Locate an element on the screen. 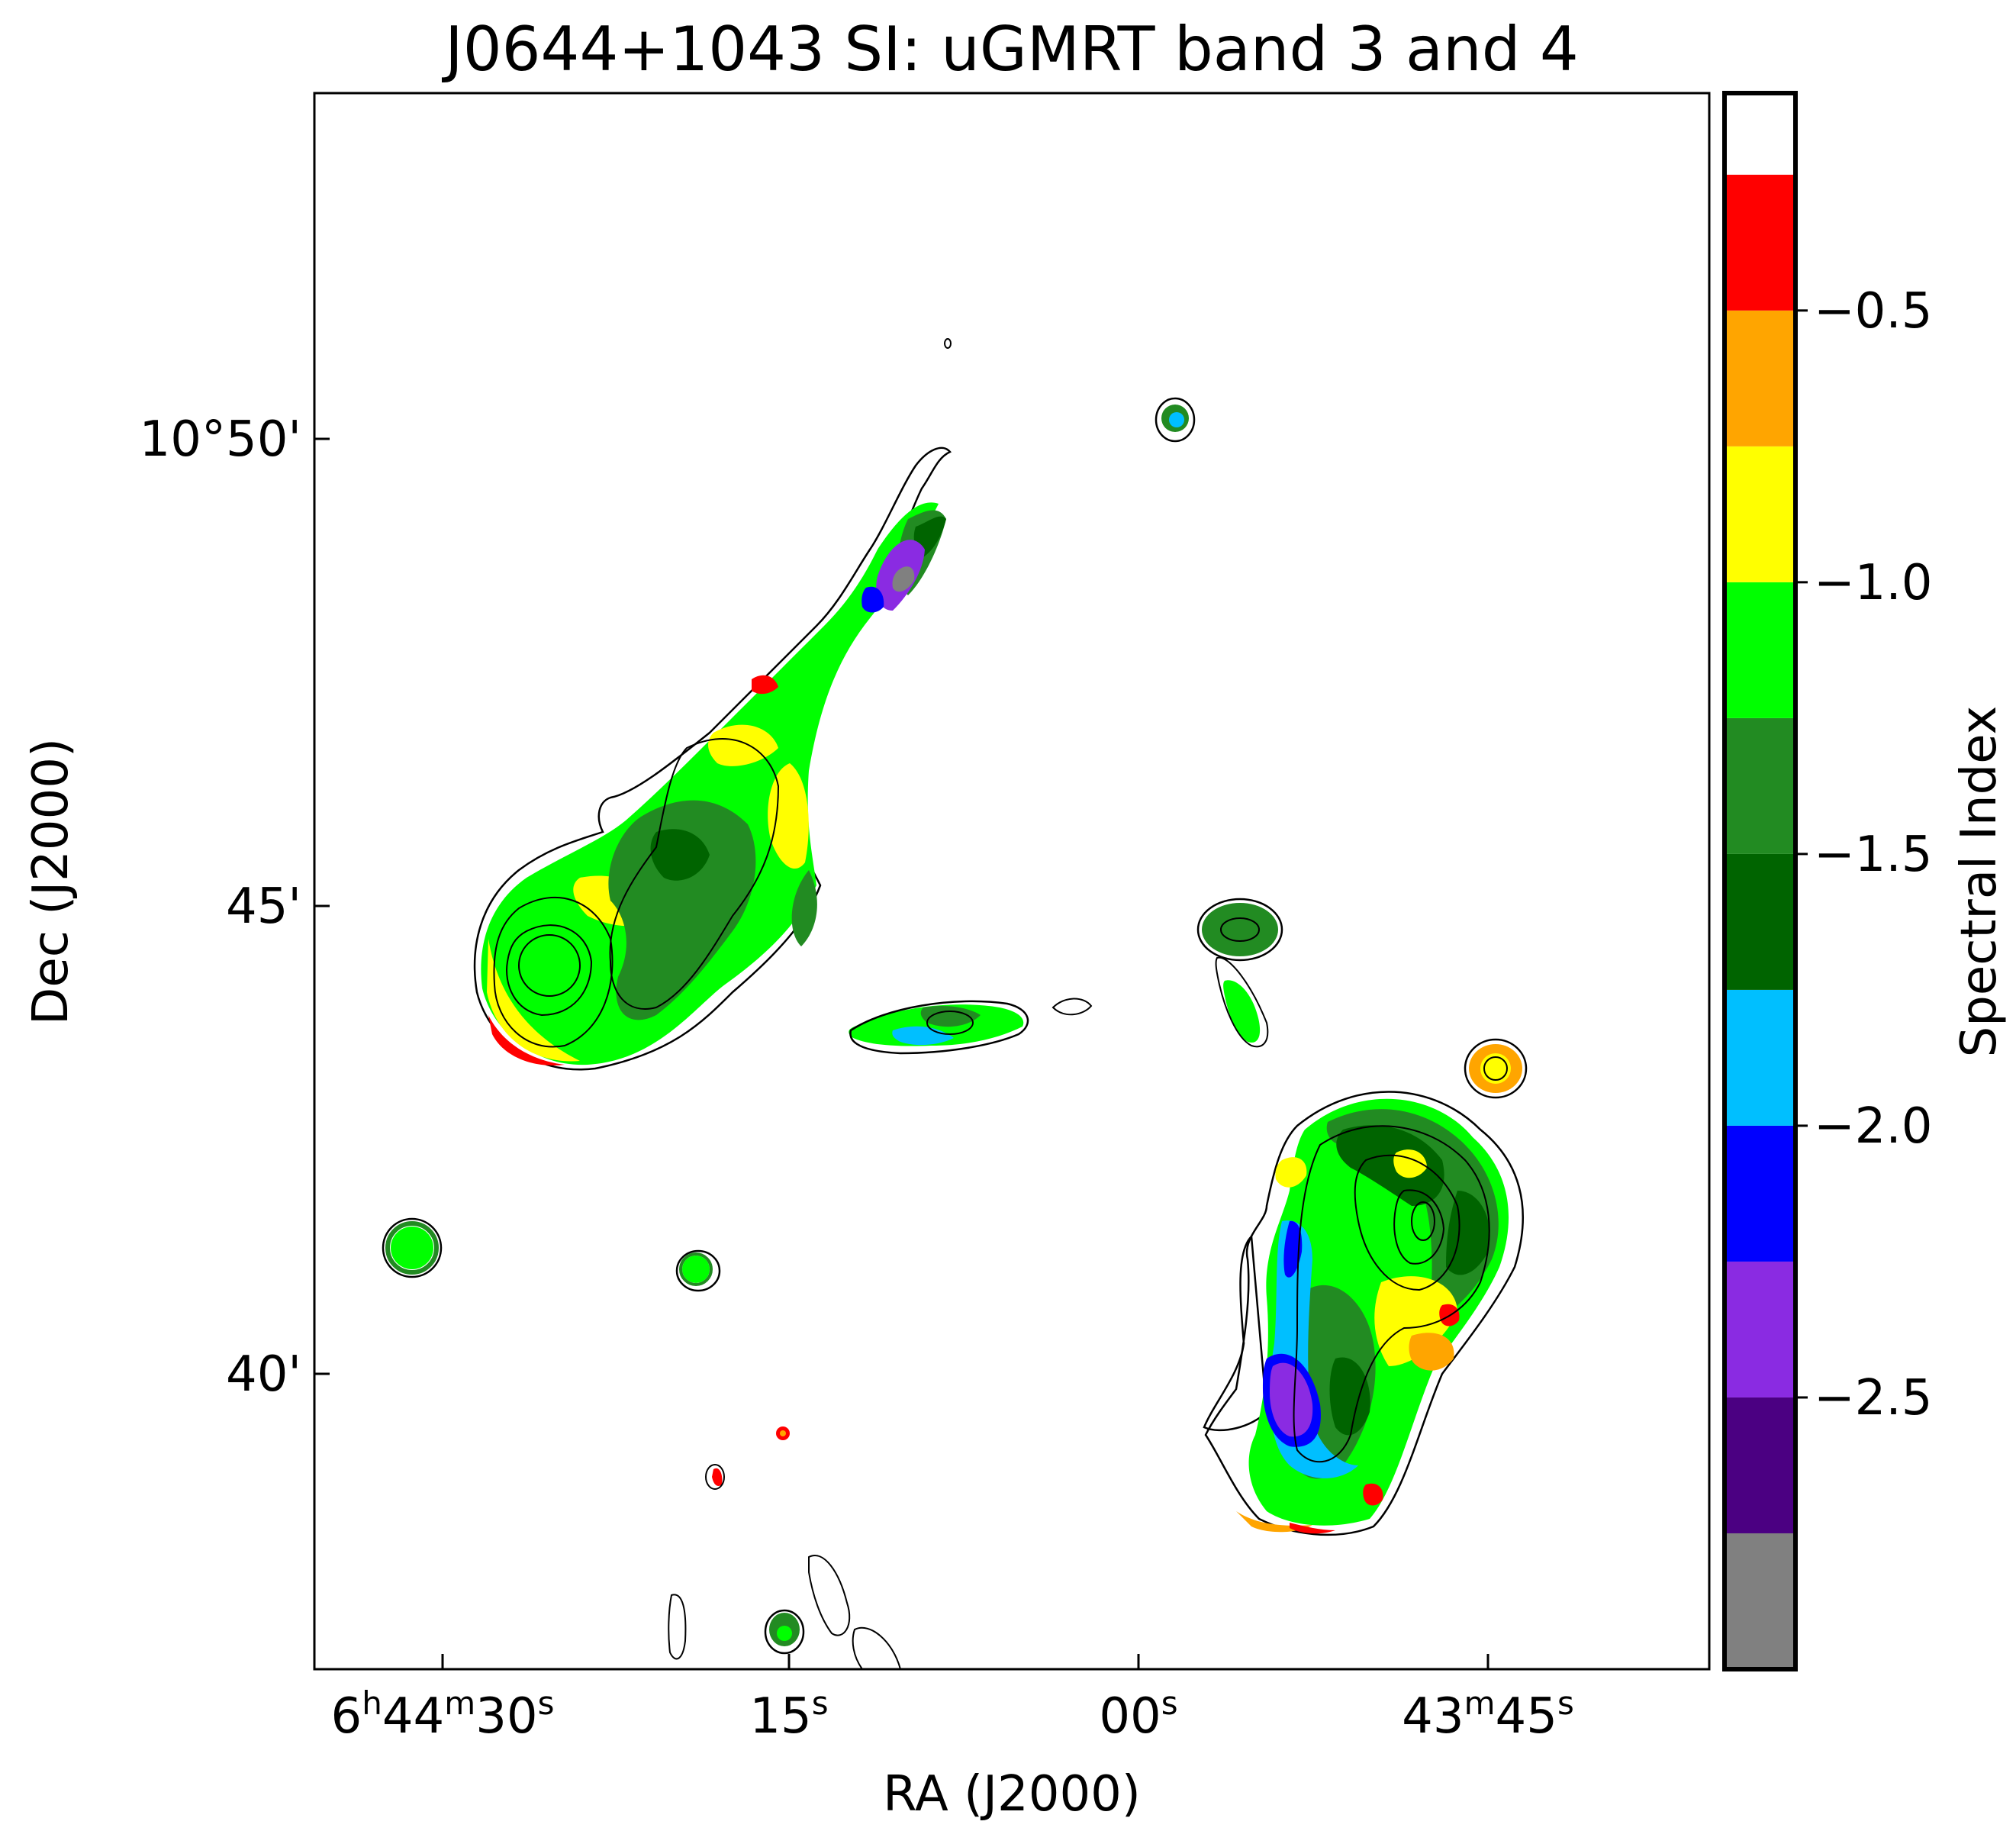 Image resolution: width=2016 pixels, height=1831 pixels. si-fill-speck-3-core is located at coordinates (784, 1633).